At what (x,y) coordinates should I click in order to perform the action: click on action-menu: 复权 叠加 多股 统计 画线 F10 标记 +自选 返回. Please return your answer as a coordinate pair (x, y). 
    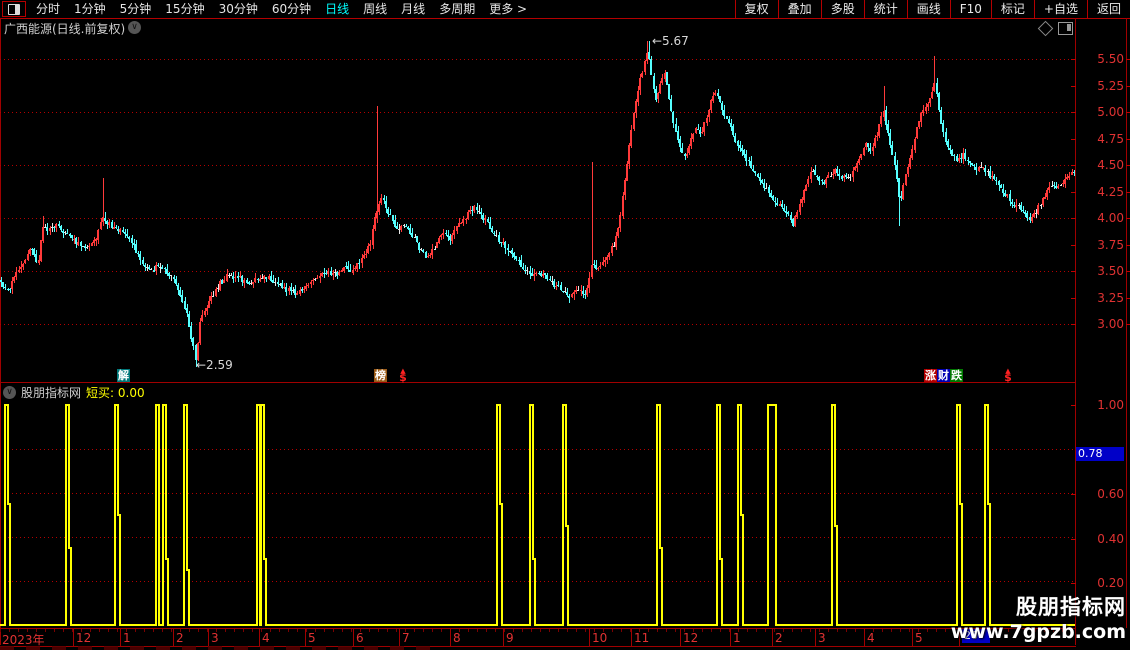
    Looking at the image, I should click on (932, 9).